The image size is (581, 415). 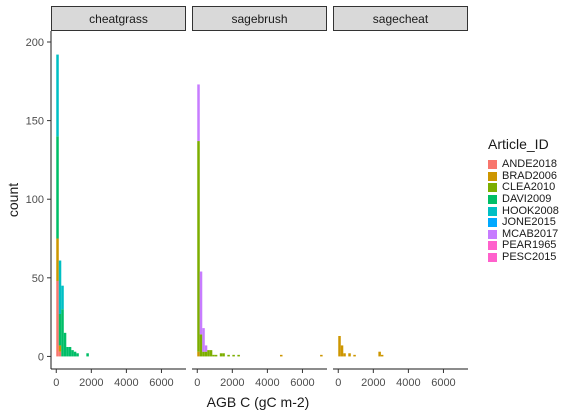 I want to click on y-axis-title: count, so click(x=13, y=200).